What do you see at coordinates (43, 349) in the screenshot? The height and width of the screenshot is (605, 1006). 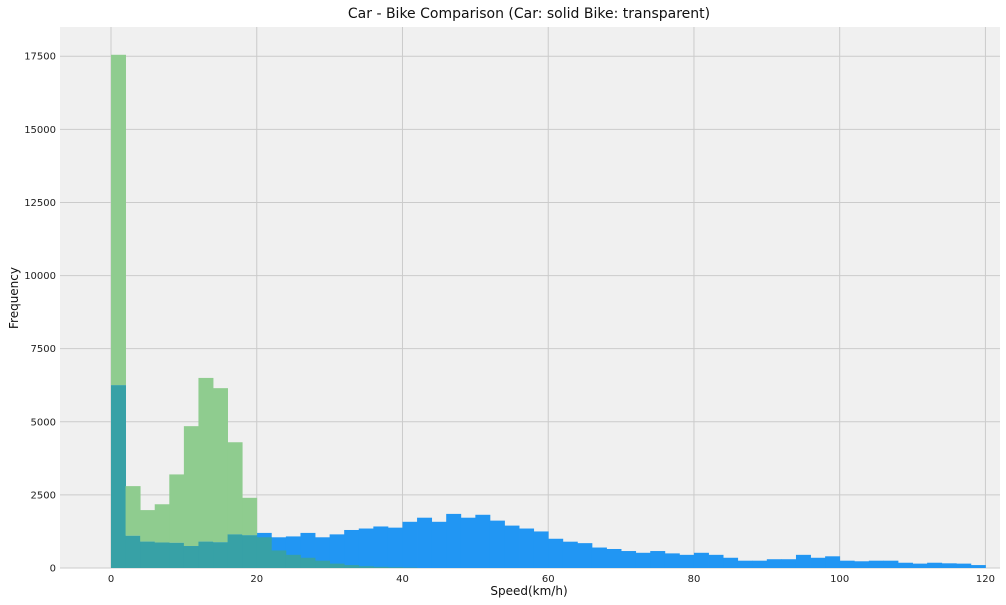 I see `y-tick-label: 7500` at bounding box center [43, 349].